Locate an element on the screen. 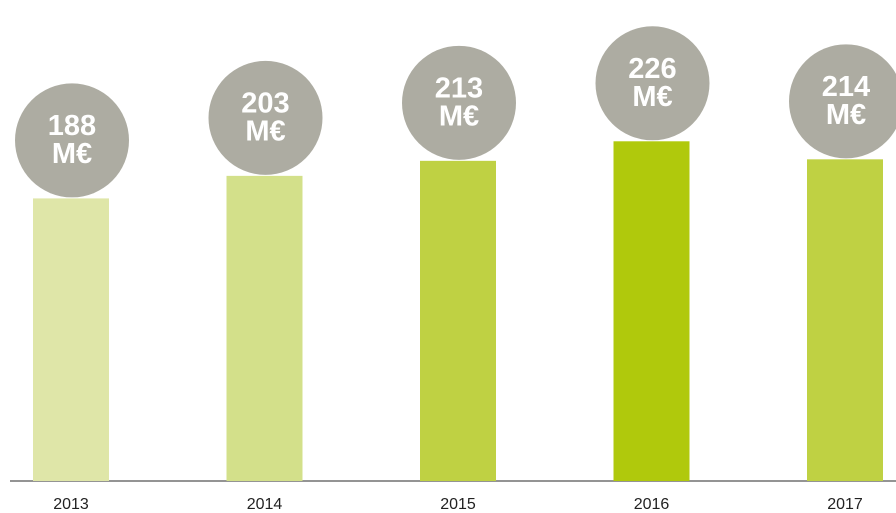  x-tick-label: 2016 is located at coordinates (652, 504).